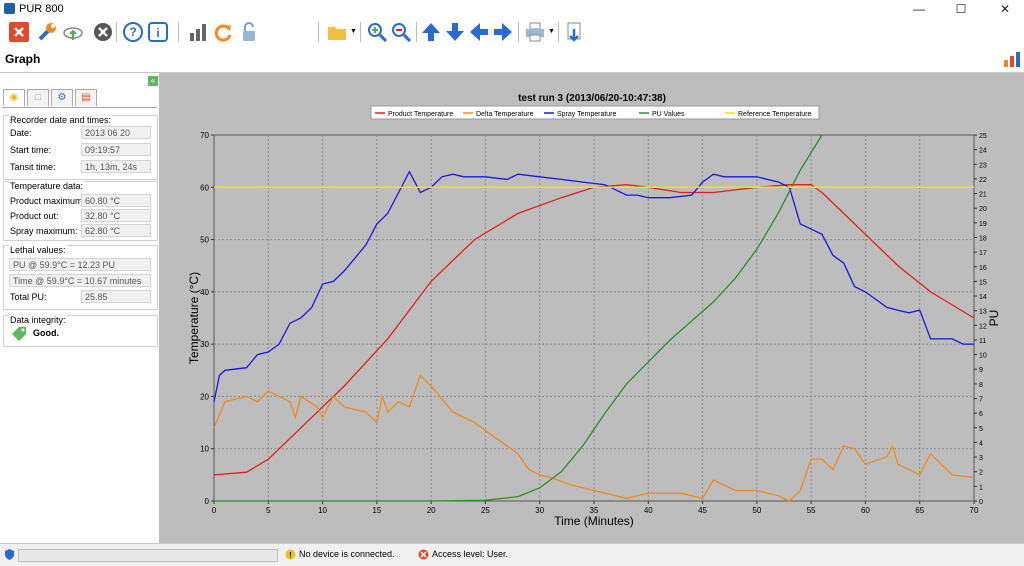 The width and height of the screenshot is (1024, 566). I want to click on app-icon, so click(9, 8).